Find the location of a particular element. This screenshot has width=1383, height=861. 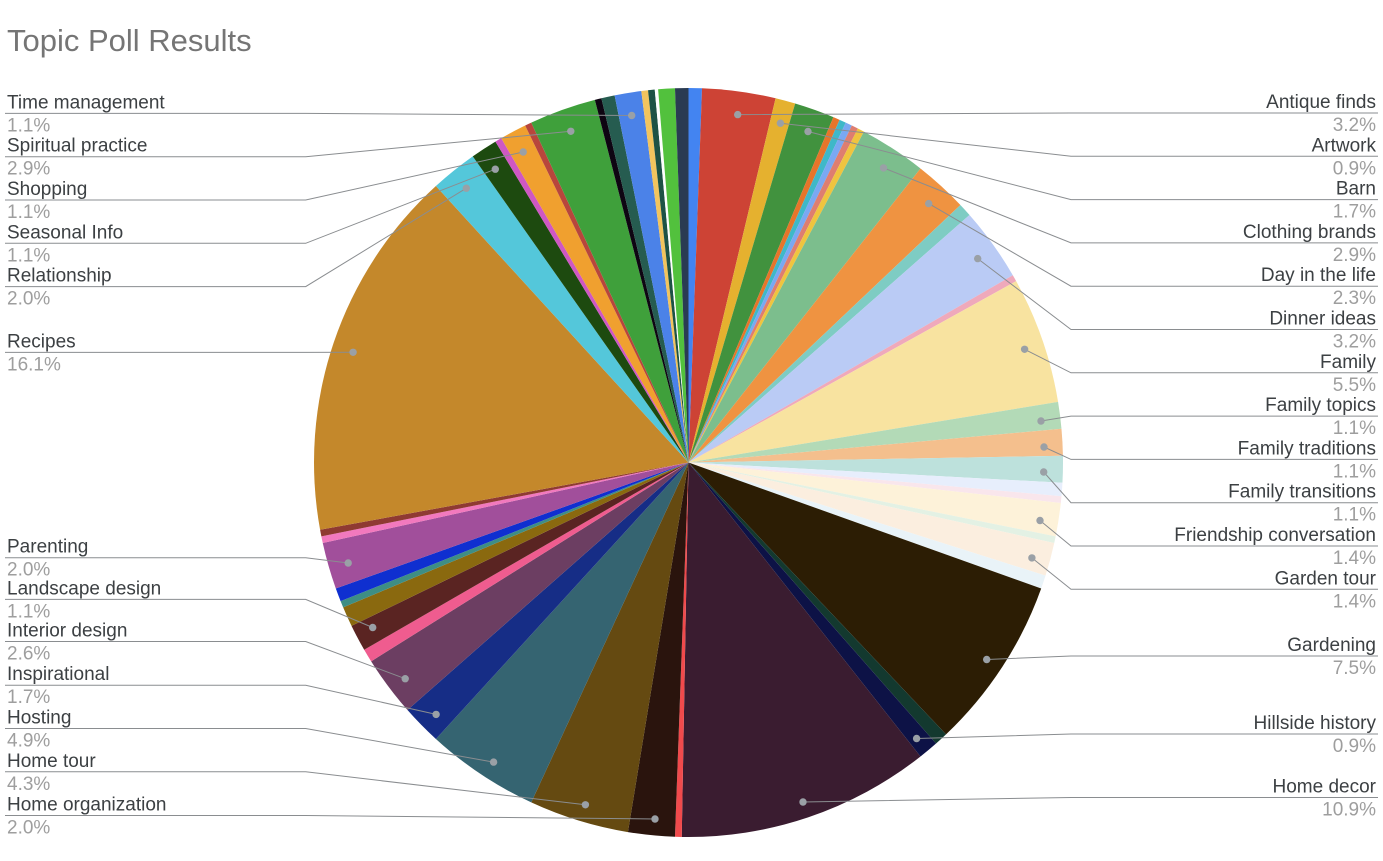

svg-text: Spiritual practice is located at coordinates (77, 146).